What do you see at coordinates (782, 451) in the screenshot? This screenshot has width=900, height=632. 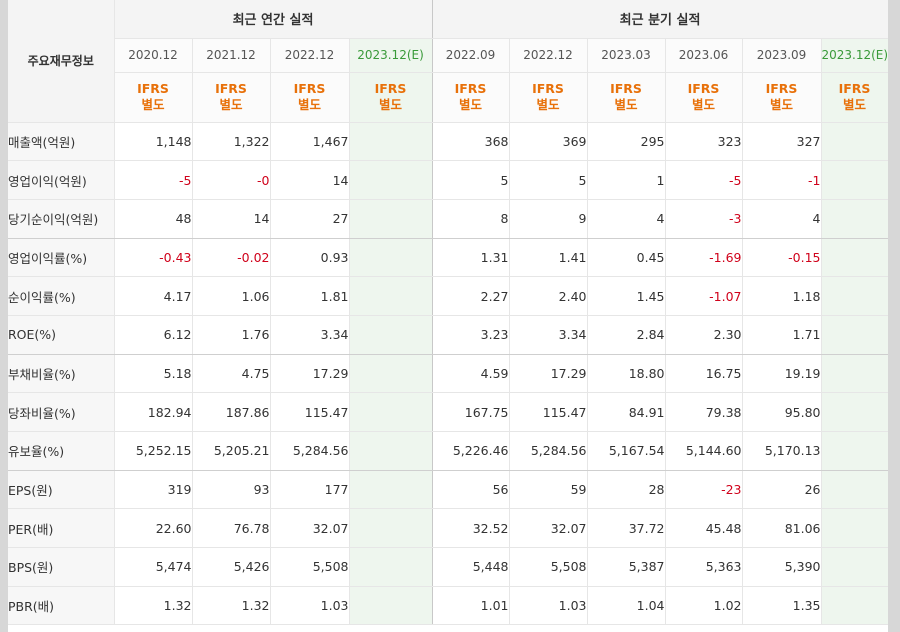 I see `table-cell: 5,170.13` at bounding box center [782, 451].